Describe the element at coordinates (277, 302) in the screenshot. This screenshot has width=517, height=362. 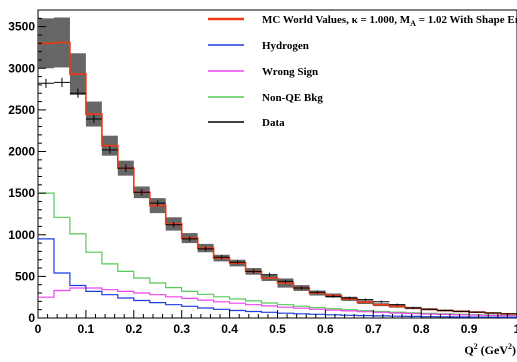
I see `series-line-wrong-sign` at that location.